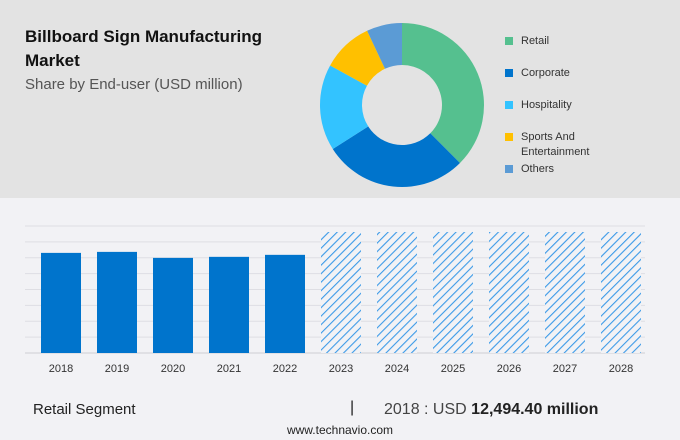 This screenshot has width=680, height=440. Describe the element at coordinates (397, 292) in the screenshot. I see `forecast-bar-2024` at that location.